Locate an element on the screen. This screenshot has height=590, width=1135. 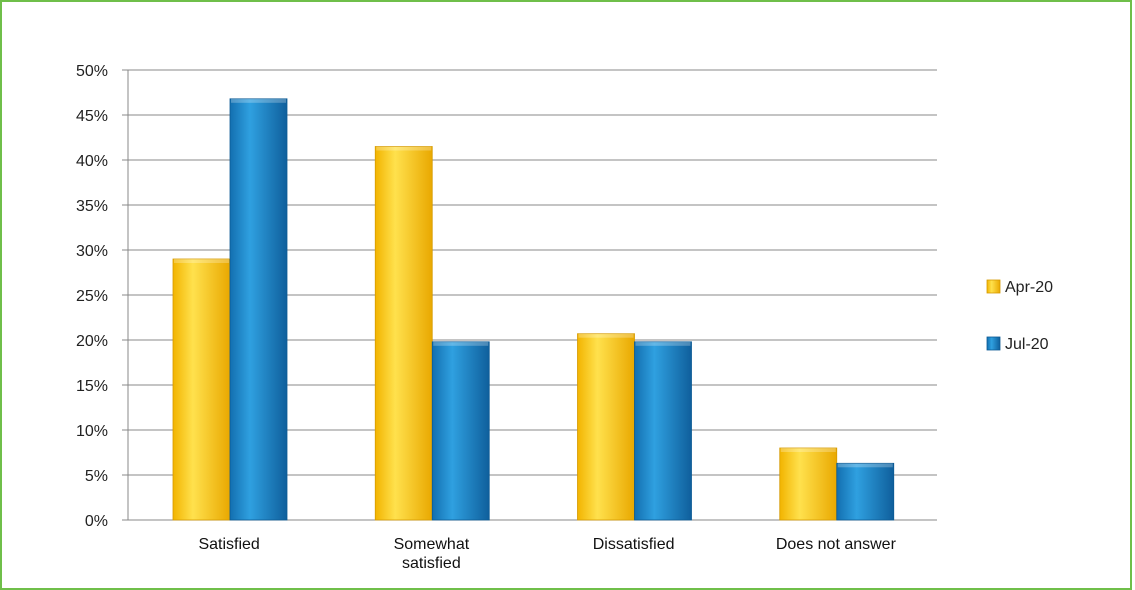
x-category-label: Does not answer is located at coordinates (836, 544).